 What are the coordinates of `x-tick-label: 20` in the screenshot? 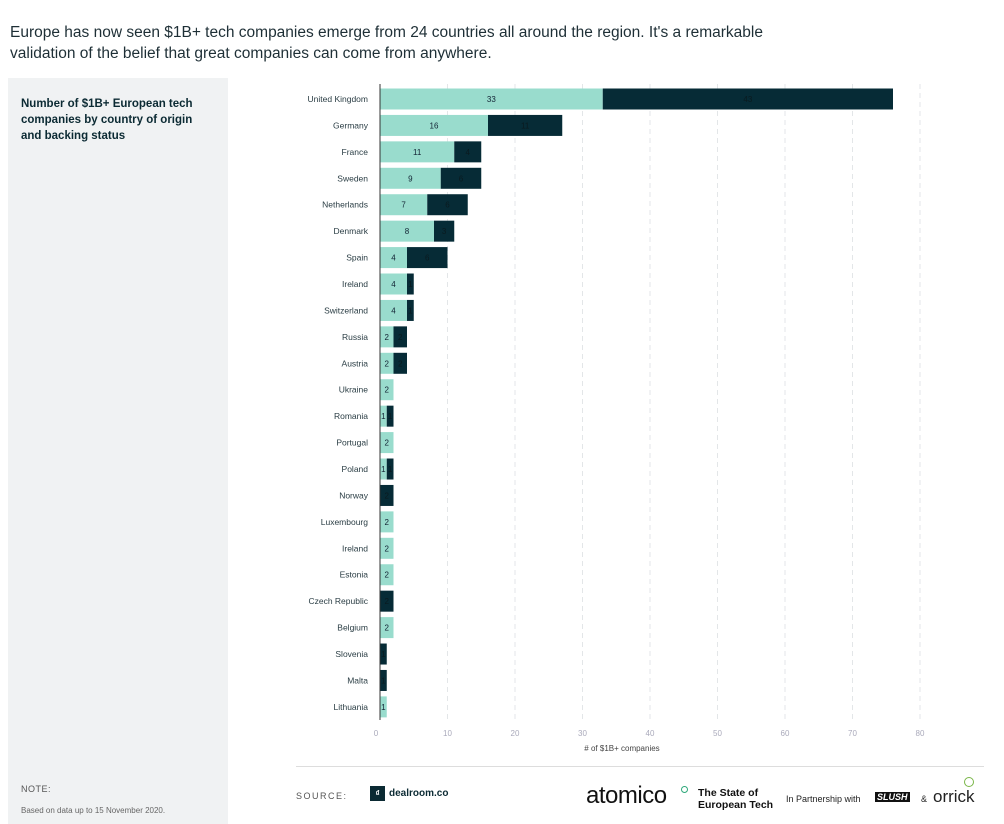 It's located at (515, 733).